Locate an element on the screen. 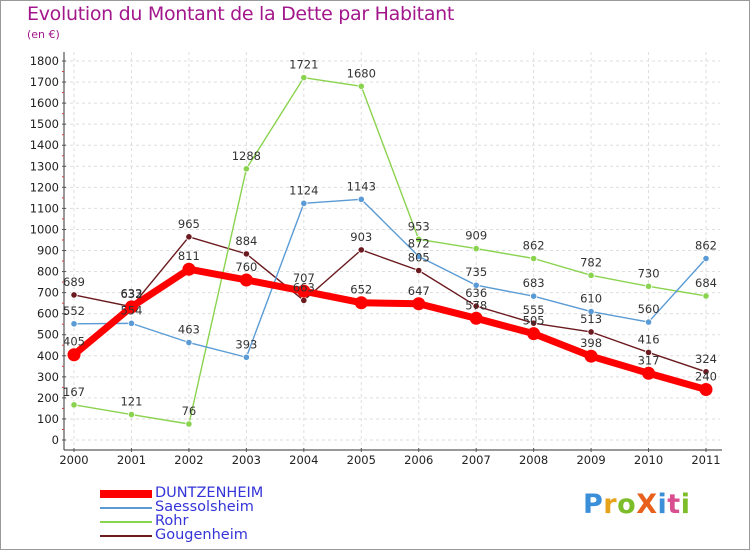 This screenshot has height=550, width=750. y-tick-label: 0 is located at coordinates (55, 440).